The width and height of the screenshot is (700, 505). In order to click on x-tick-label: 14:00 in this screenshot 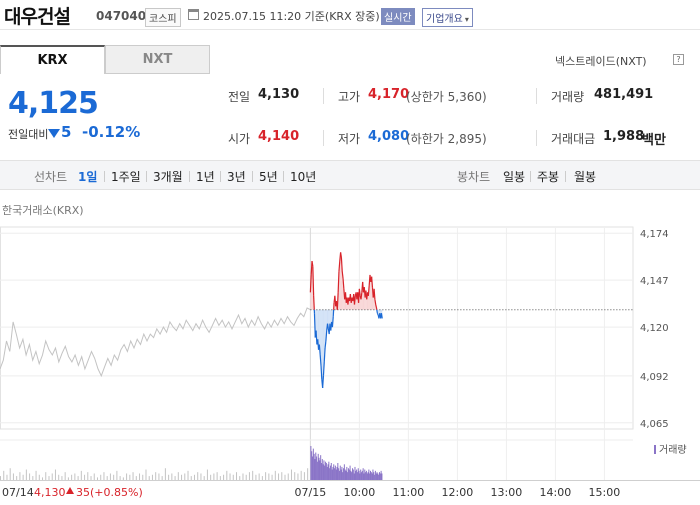, I will do `click(556, 492)`.